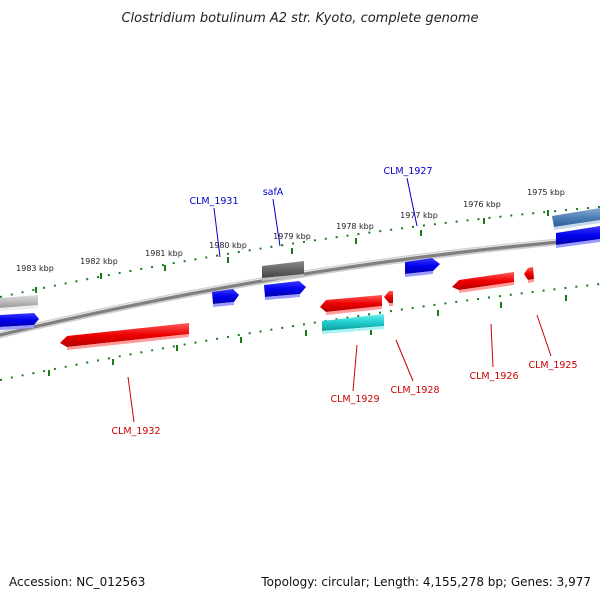 Image resolution: width=600 pixels, height=600 pixels. Describe the element at coordinates (546, 192) in the screenshot. I see `scale-label: 1975 kbp` at that location.